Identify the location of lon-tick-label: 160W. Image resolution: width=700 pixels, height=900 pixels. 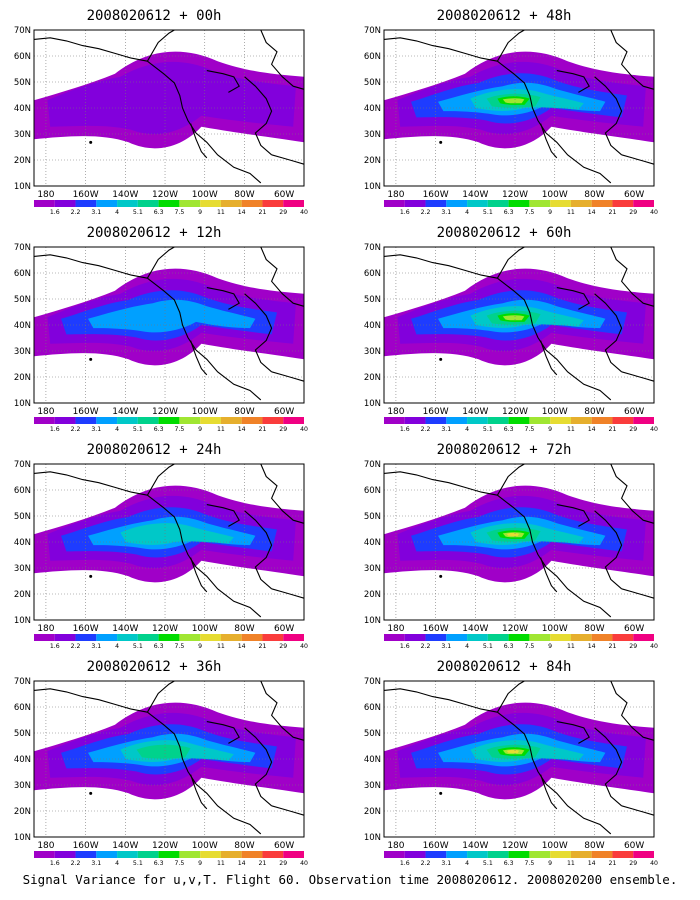
(436, 629).